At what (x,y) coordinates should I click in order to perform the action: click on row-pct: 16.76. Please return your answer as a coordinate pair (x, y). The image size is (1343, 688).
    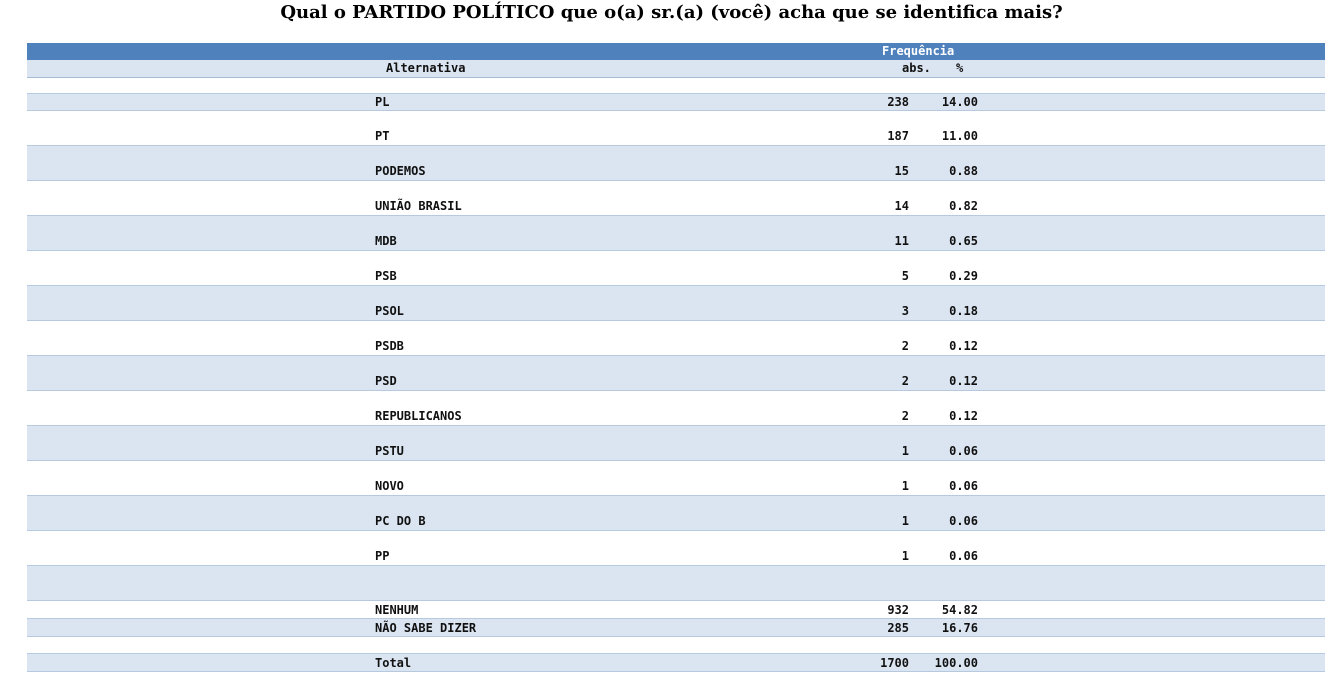
    Looking at the image, I should click on (959, 628).